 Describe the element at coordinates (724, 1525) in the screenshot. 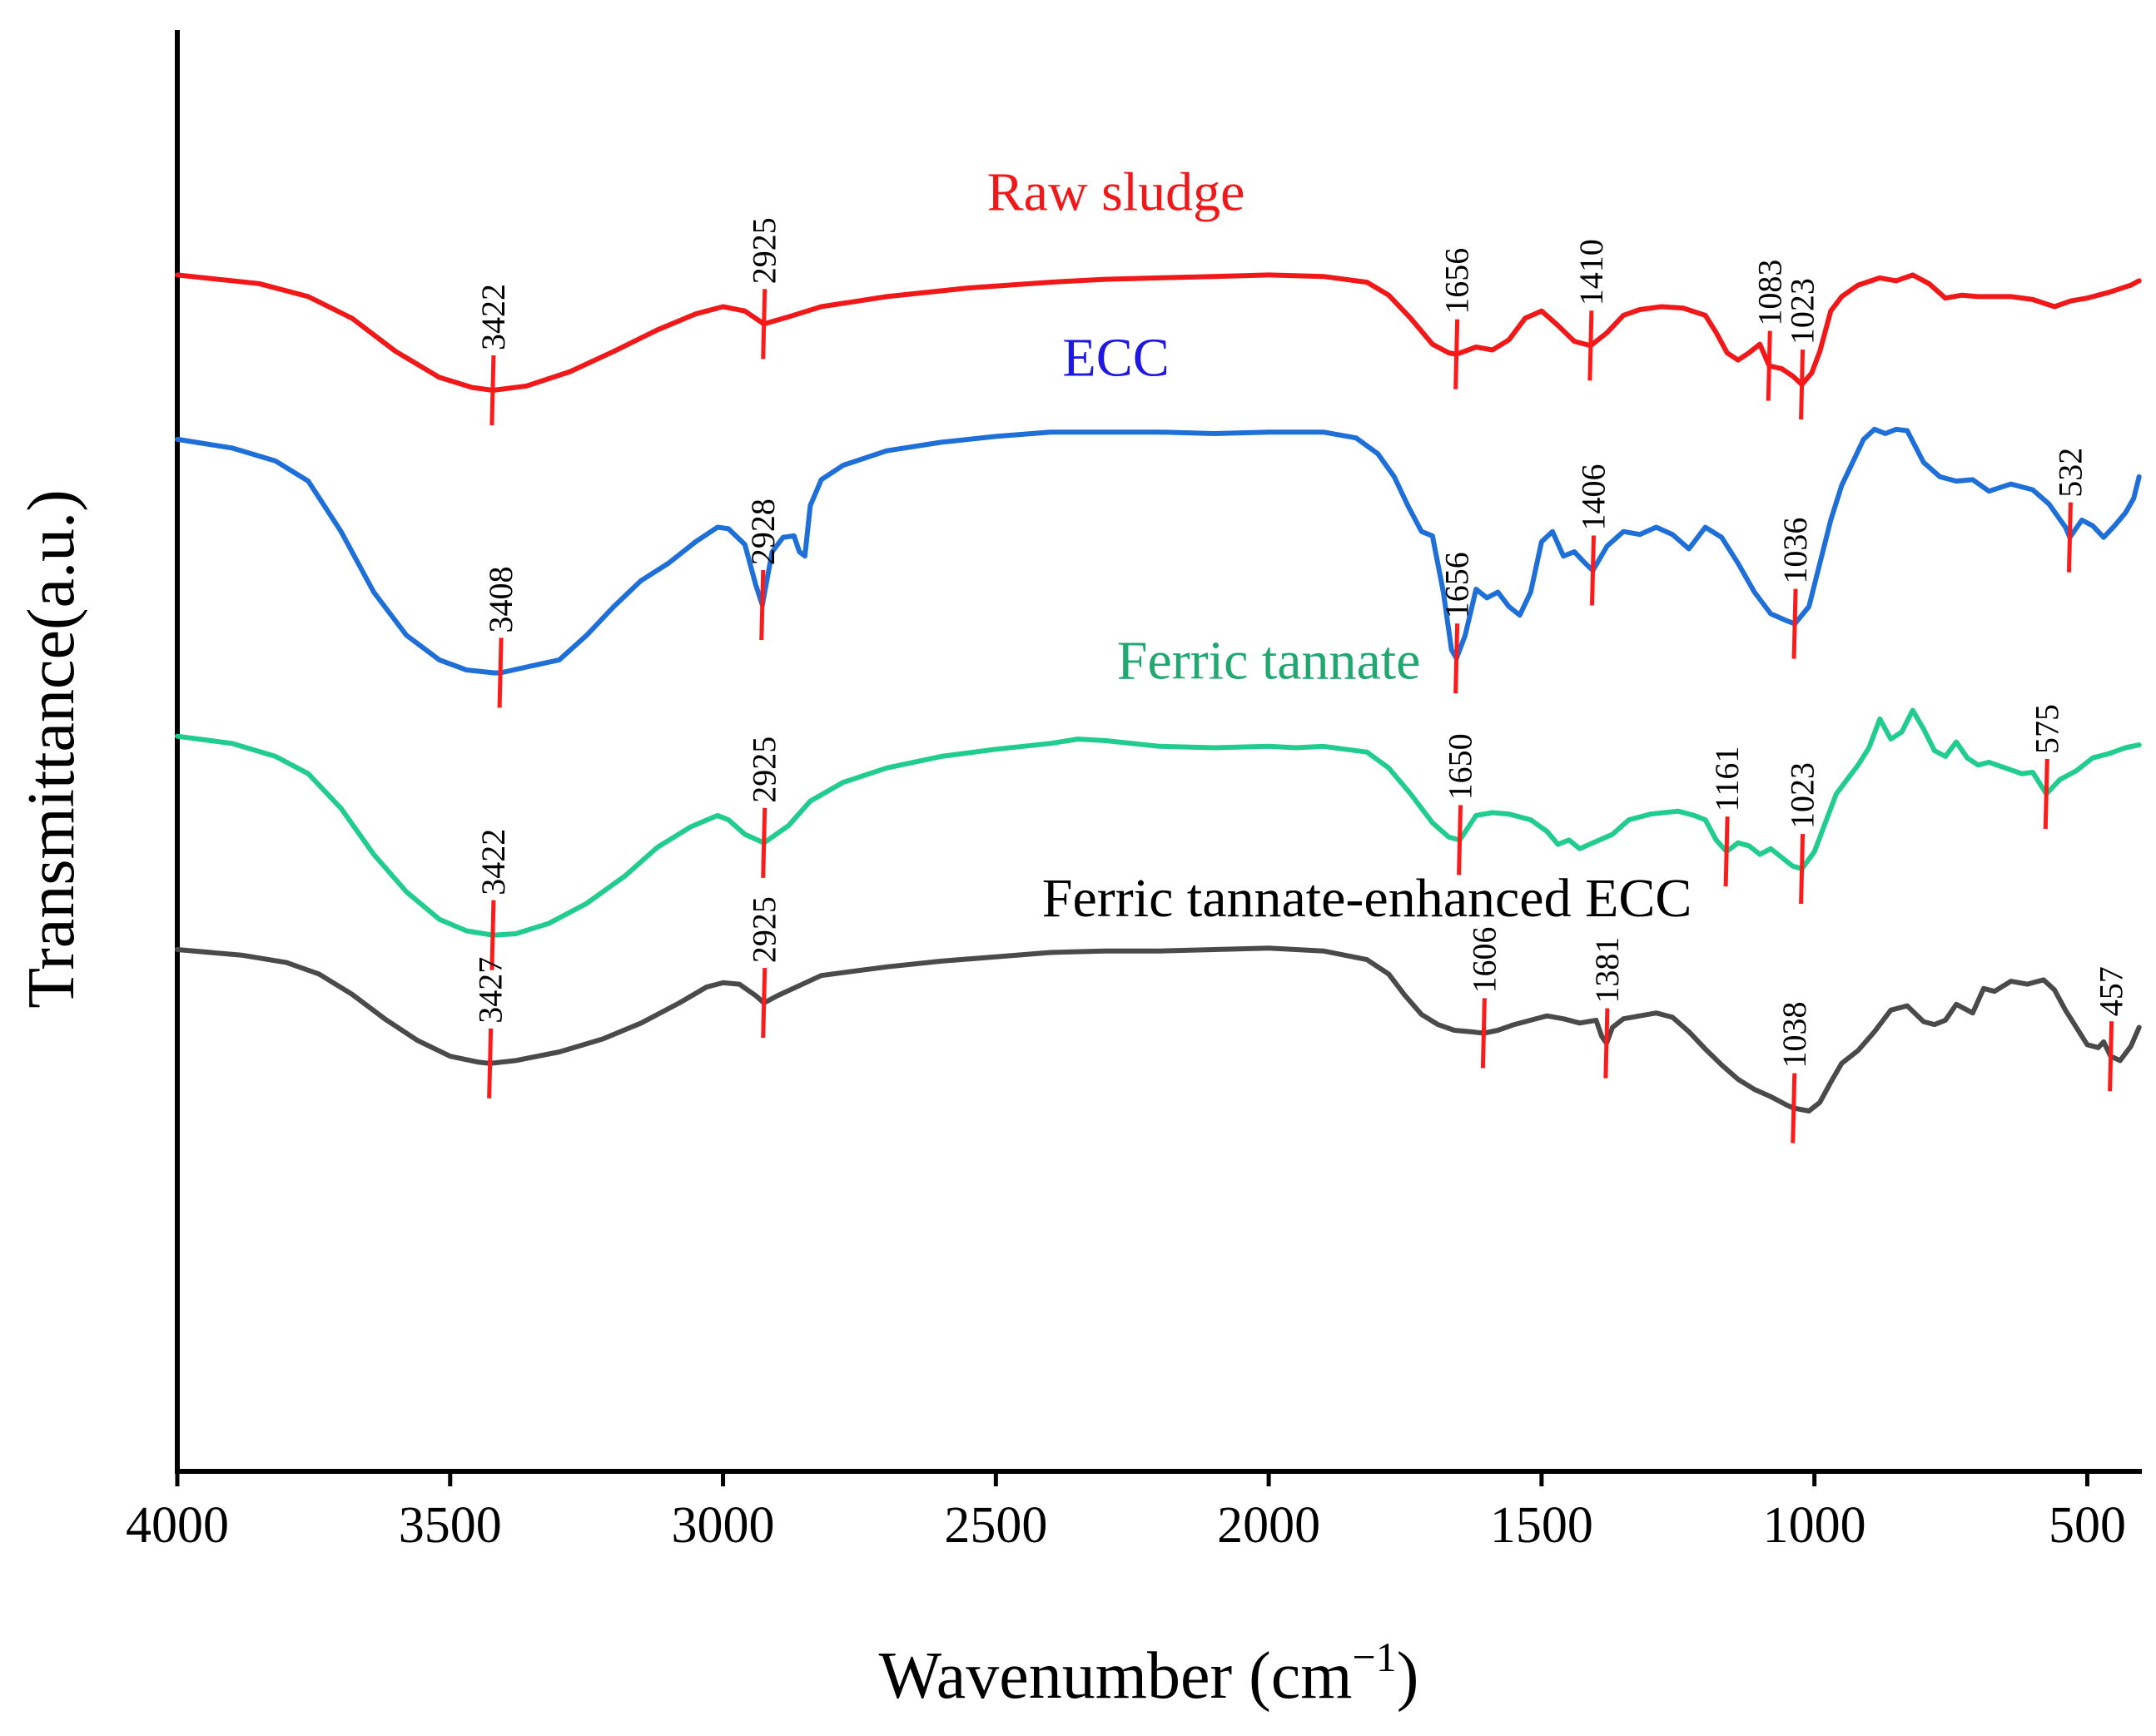

I see `x-tick-label: 3000` at that location.